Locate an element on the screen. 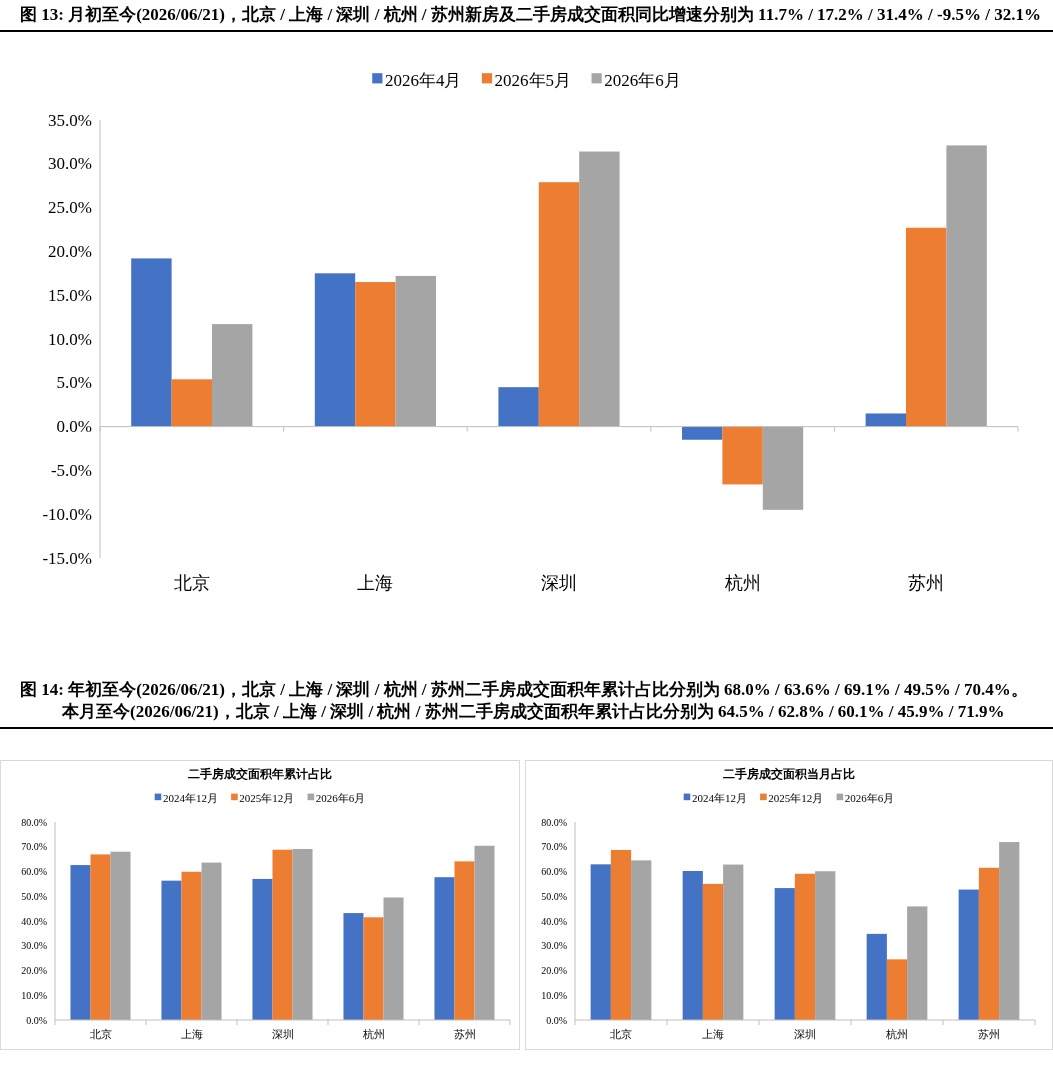 The height and width of the screenshot is (1072, 1053). y-tick-label: -15.0% is located at coordinates (67, 558).